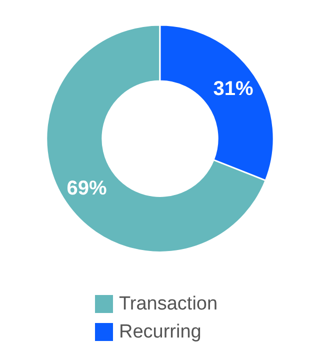  What do you see at coordinates (160, 332) in the screenshot?
I see `legend-label: Recurring` at bounding box center [160, 332].